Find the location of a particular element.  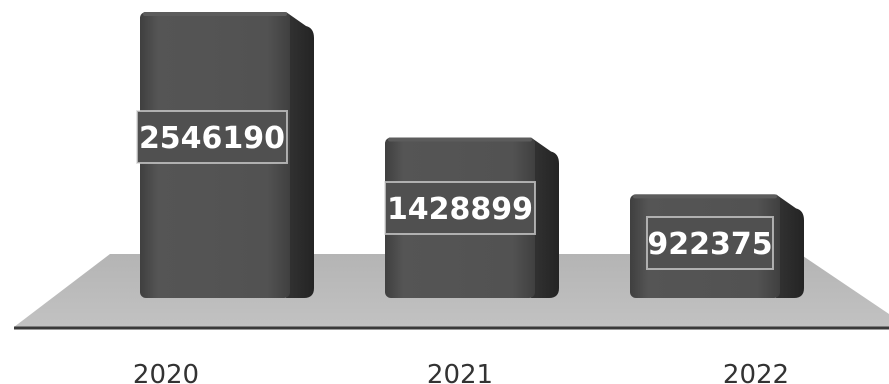

x-axis-tick-labels: 2020 2021 2022 is located at coordinates (461, 372).